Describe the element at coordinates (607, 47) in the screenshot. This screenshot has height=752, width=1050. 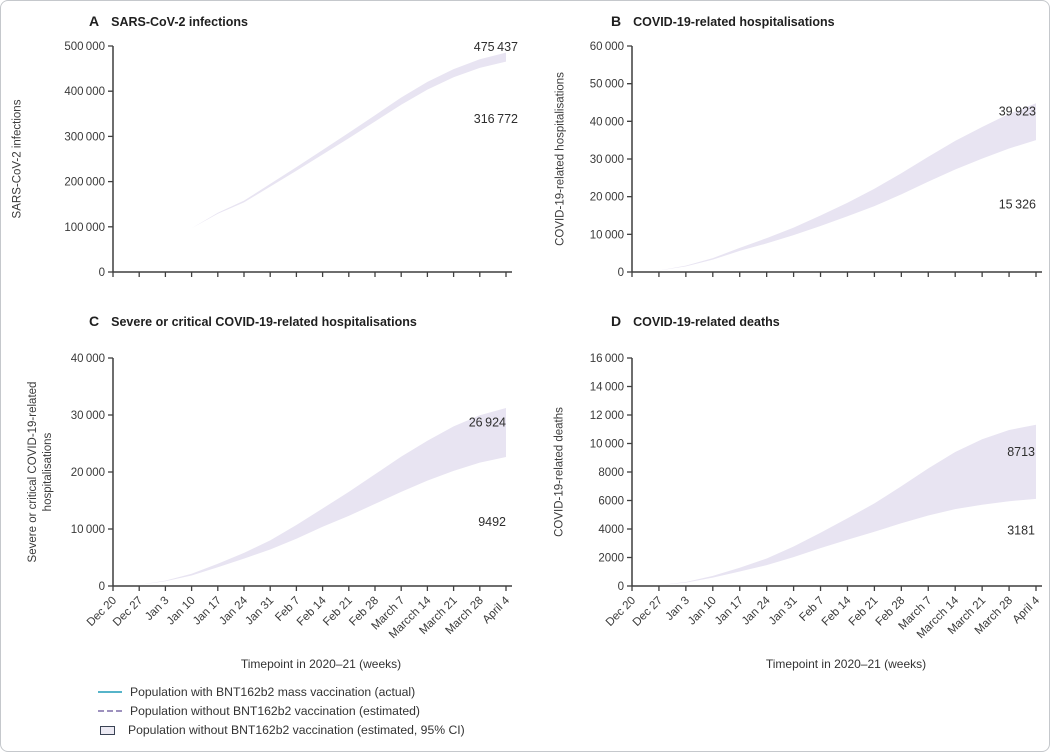
I see `y-tick-label: 60 000` at that location.